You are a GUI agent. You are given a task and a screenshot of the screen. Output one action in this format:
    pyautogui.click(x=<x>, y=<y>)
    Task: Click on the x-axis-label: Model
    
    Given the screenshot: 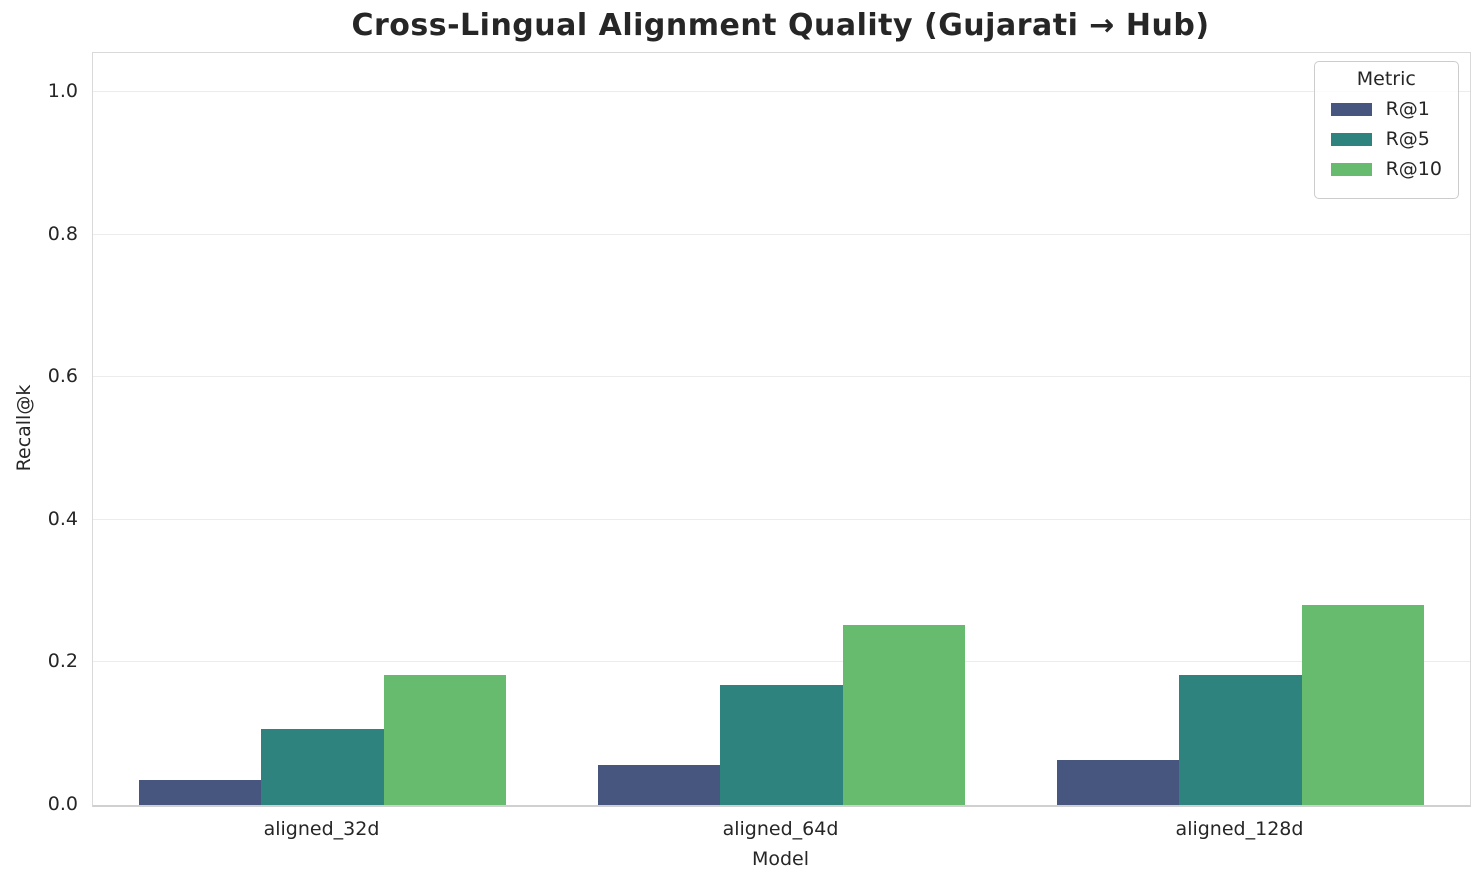 What is the action you would take?
    pyautogui.click(x=780, y=859)
    